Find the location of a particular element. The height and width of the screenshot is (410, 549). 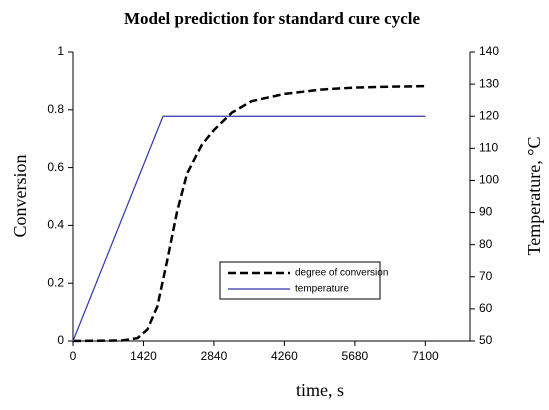

y-tick-label: 1 is located at coordinates (60, 51).